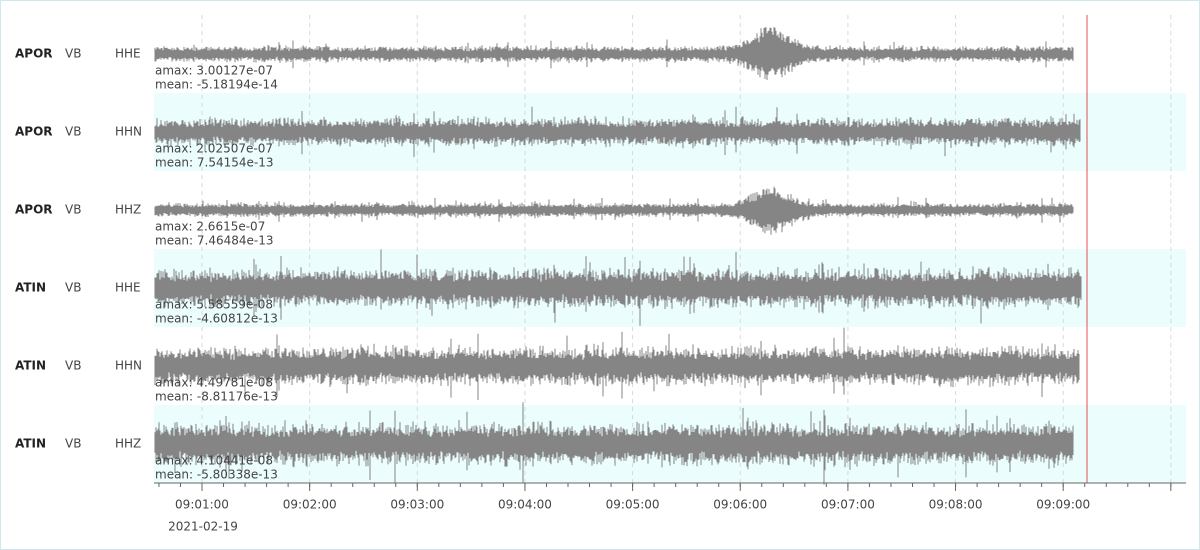 This screenshot has height=550, width=1200. What do you see at coordinates (216, 397) in the screenshot?
I see `mean-label: mean: -8.81176e-13` at bounding box center [216, 397].